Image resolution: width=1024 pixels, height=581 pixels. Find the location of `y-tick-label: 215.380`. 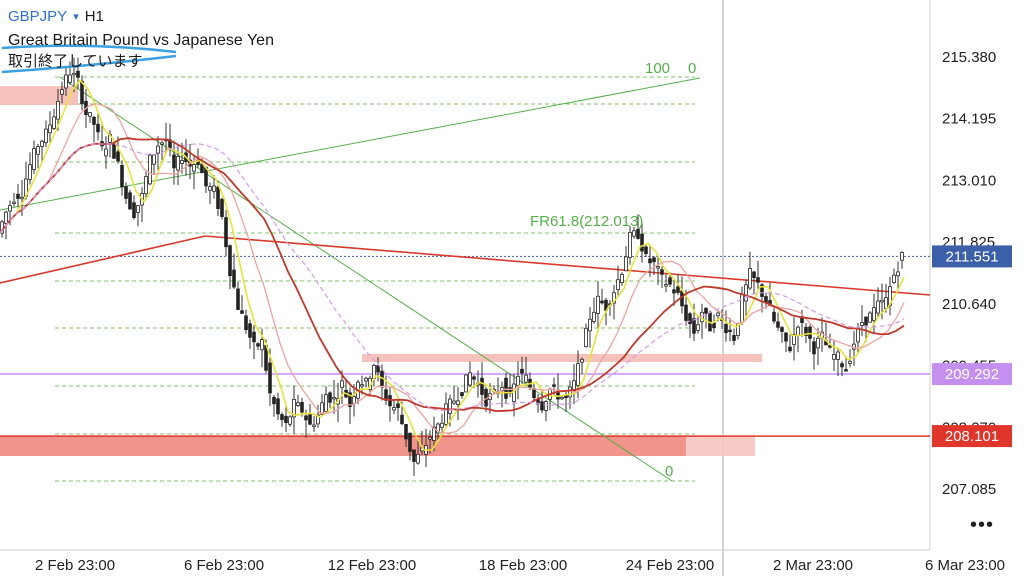

y-tick-label: 215.380 is located at coordinates (969, 57).